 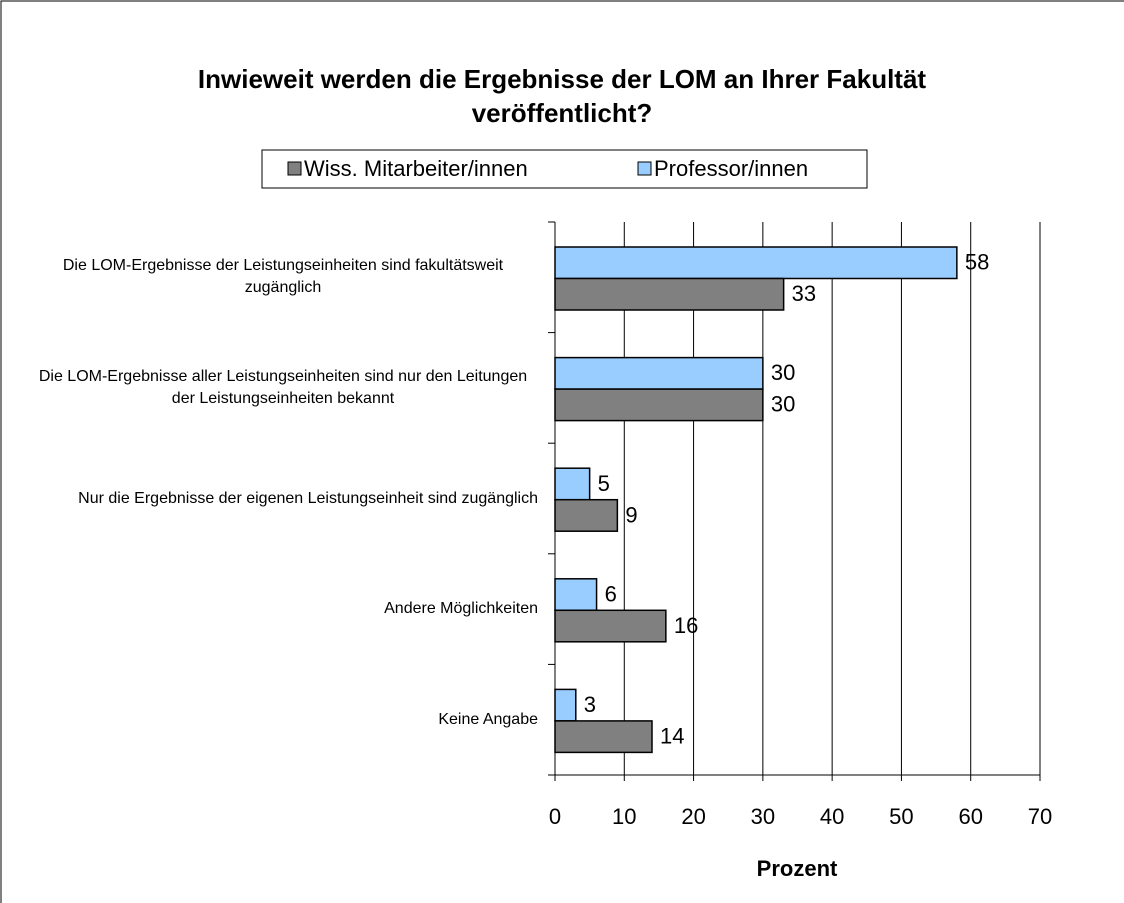 What do you see at coordinates (624, 816) in the screenshot?
I see `x-tick-label: 10` at bounding box center [624, 816].